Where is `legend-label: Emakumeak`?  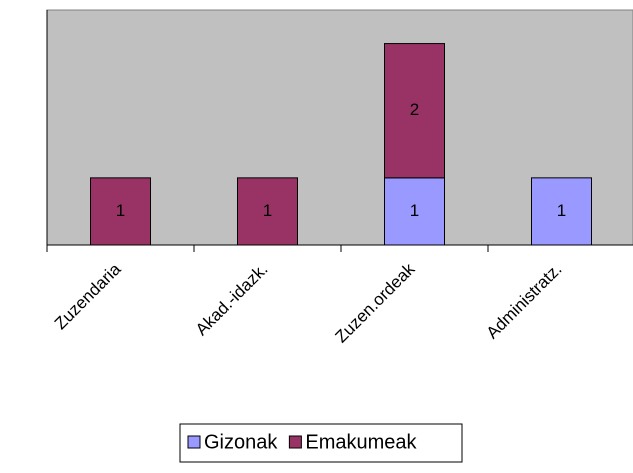
legend-label: Emakumeak is located at coordinates (361, 442).